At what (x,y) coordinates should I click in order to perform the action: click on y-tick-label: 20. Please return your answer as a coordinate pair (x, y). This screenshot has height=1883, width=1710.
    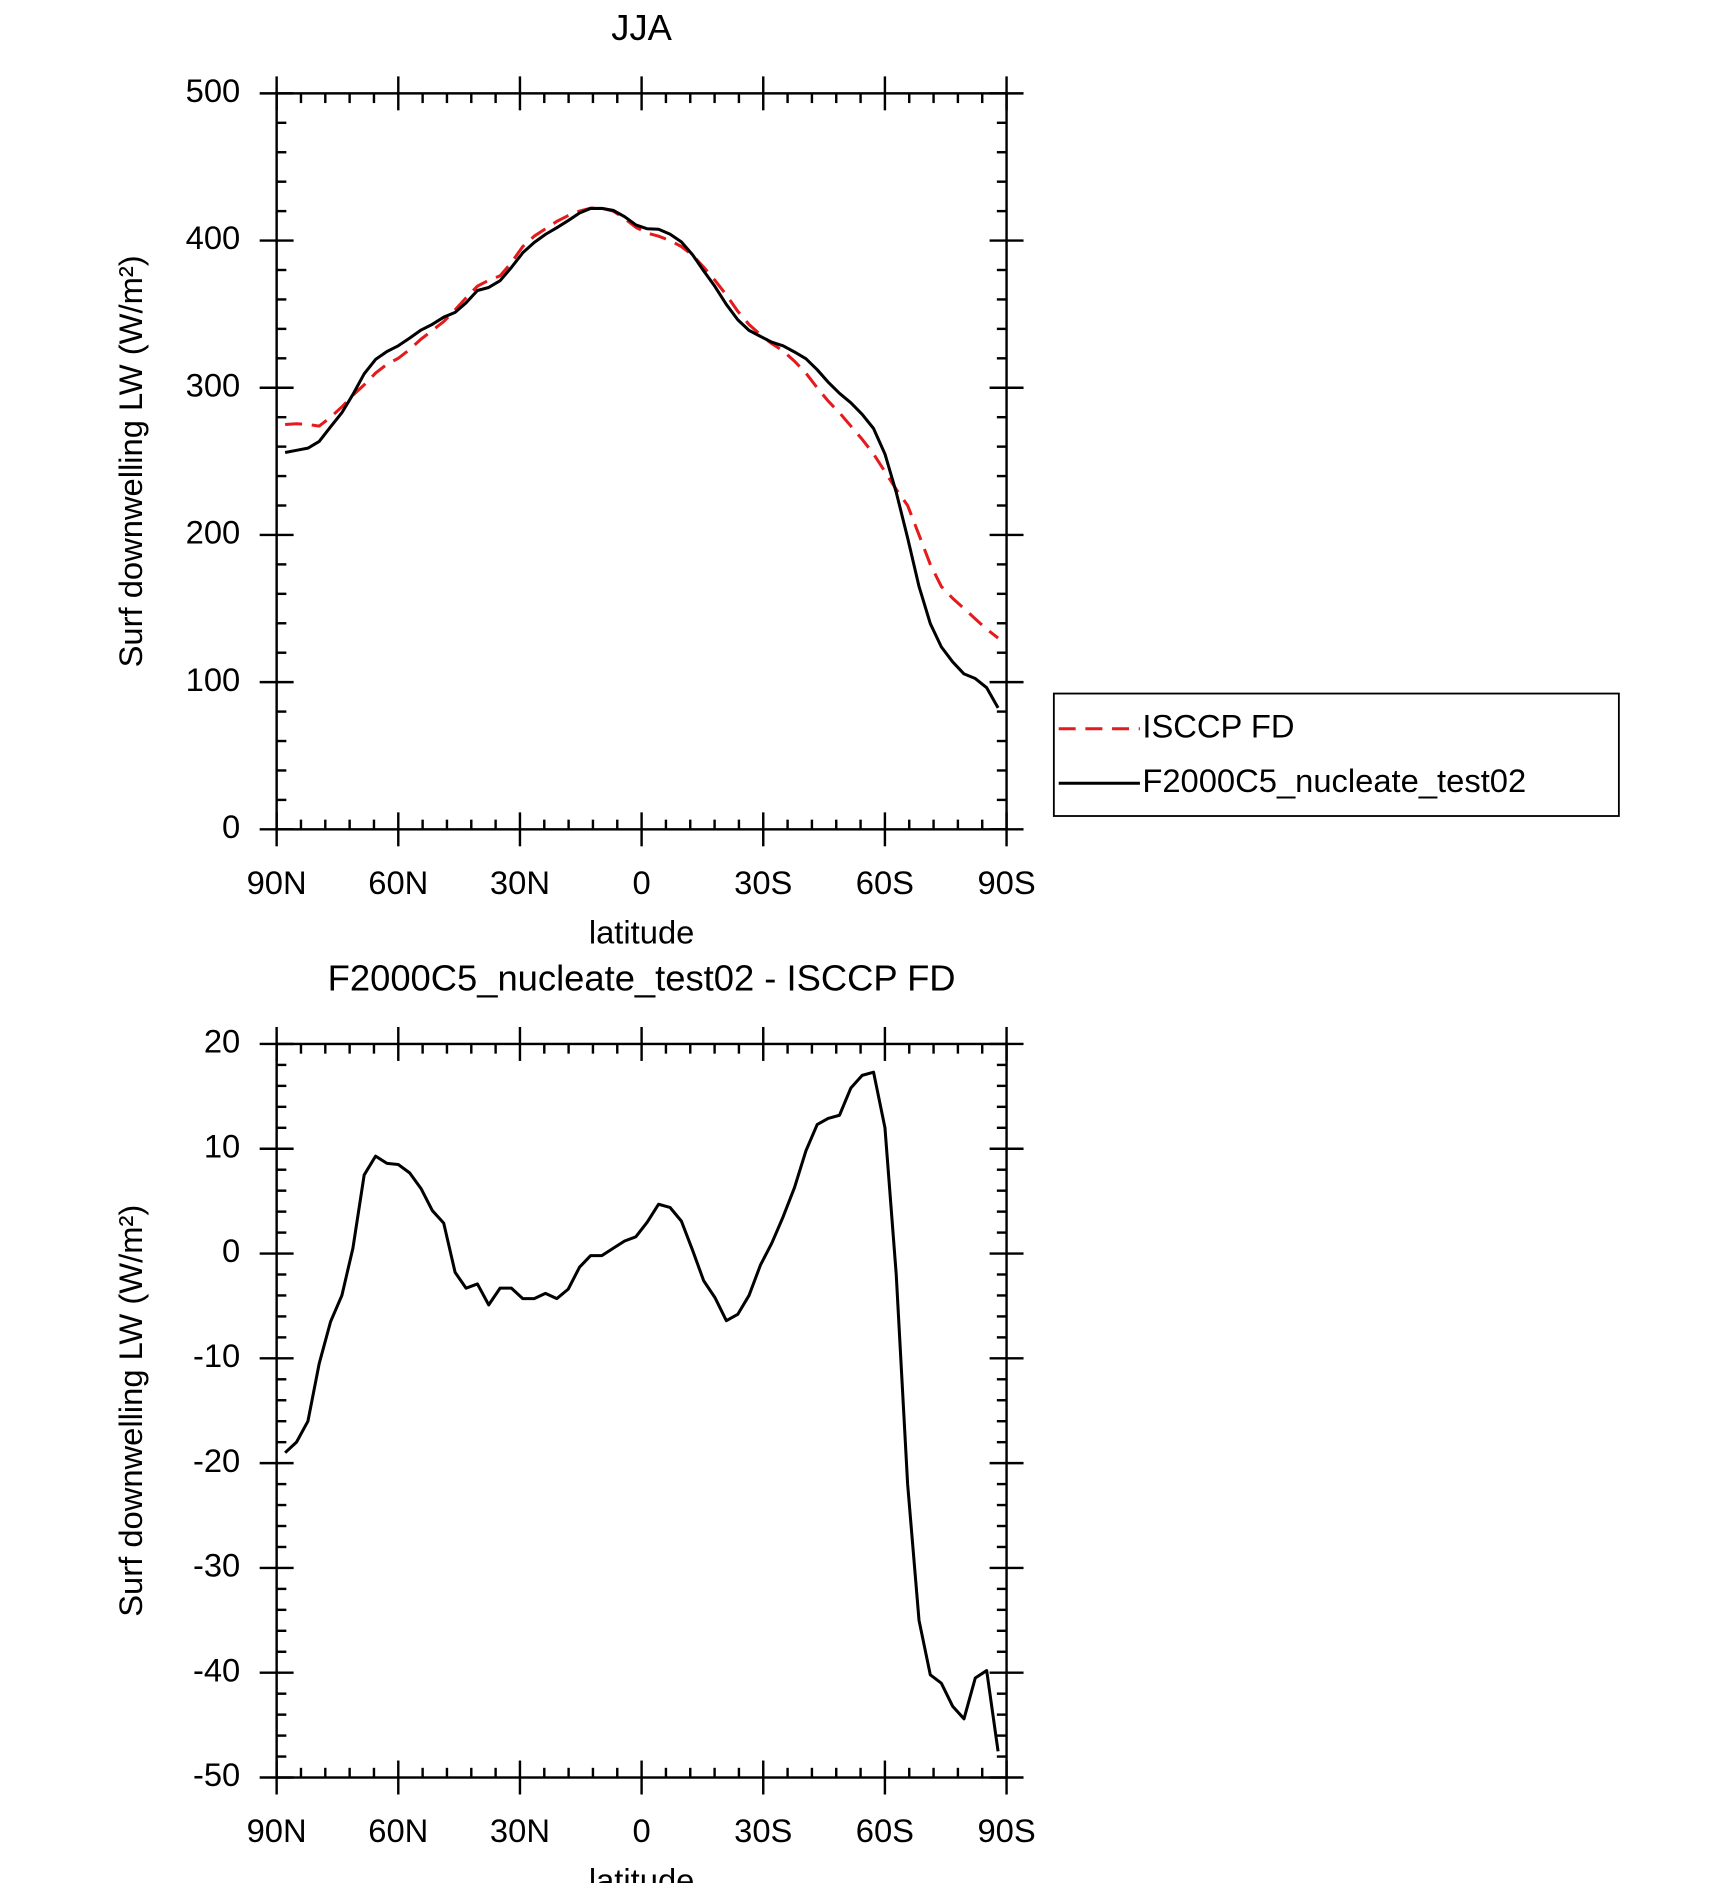
    Looking at the image, I should click on (222, 1041).